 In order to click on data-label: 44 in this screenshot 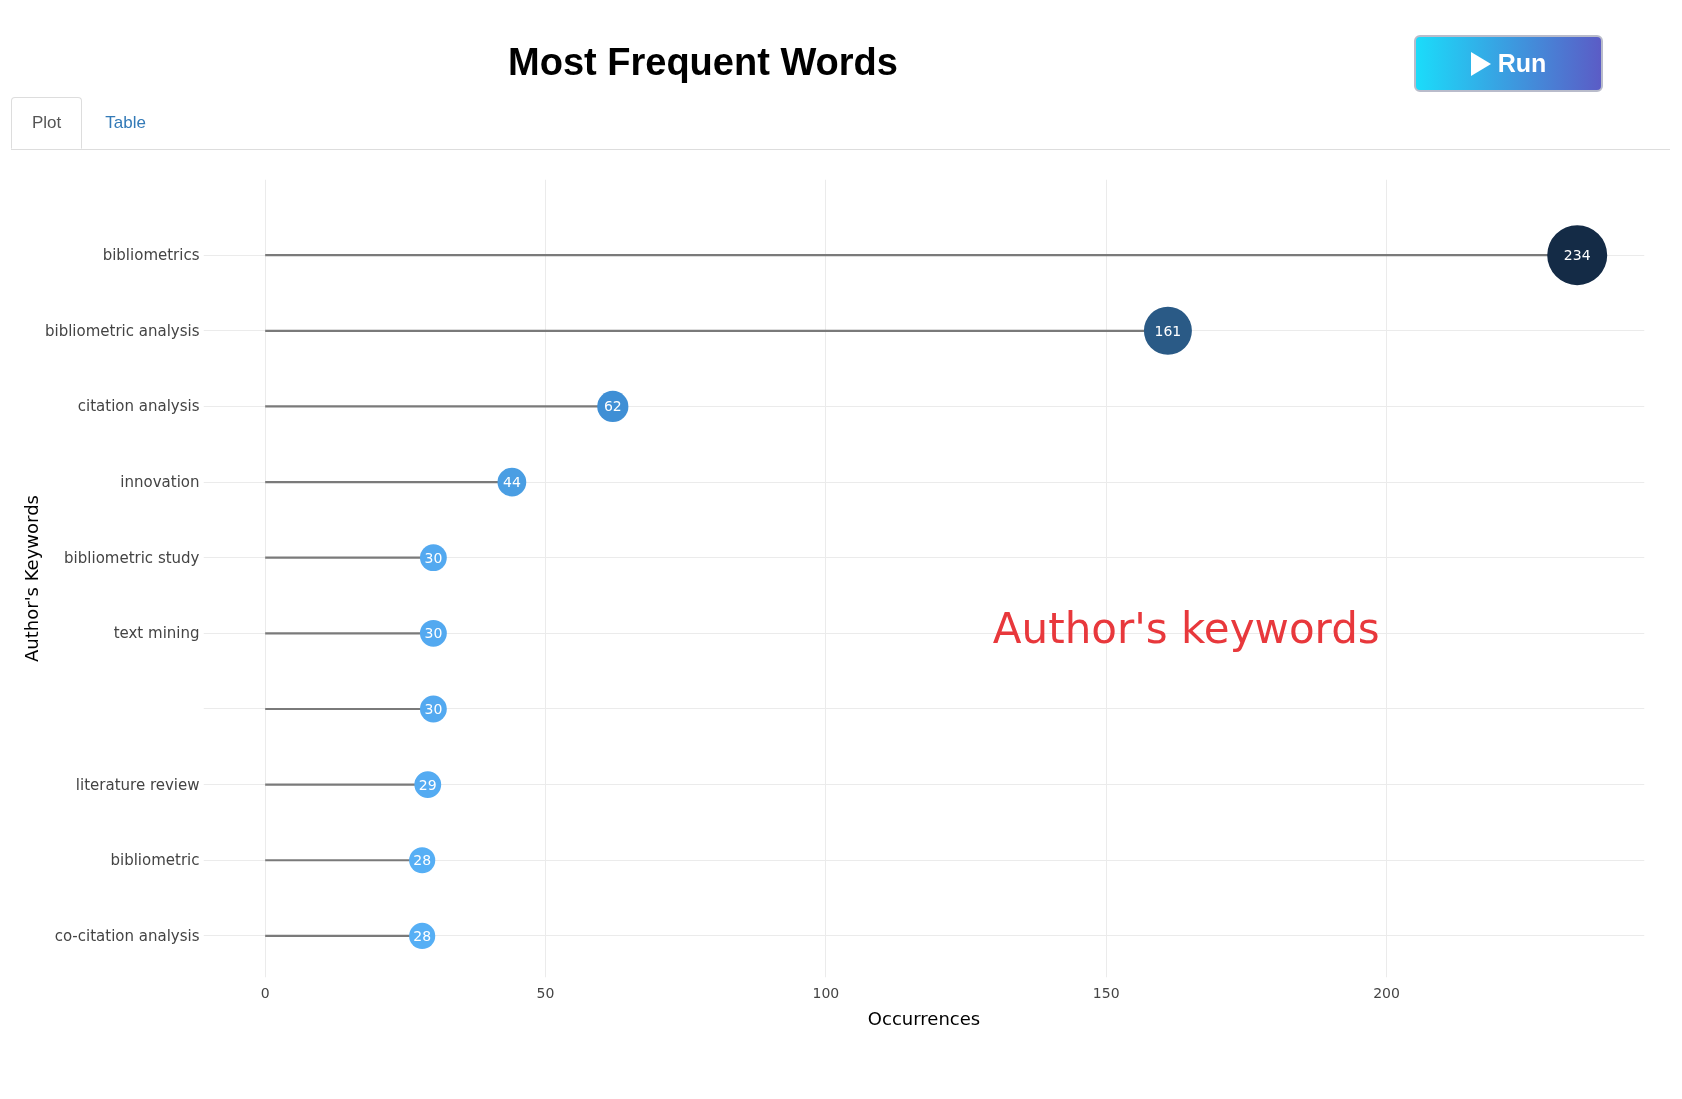, I will do `click(511, 482)`.